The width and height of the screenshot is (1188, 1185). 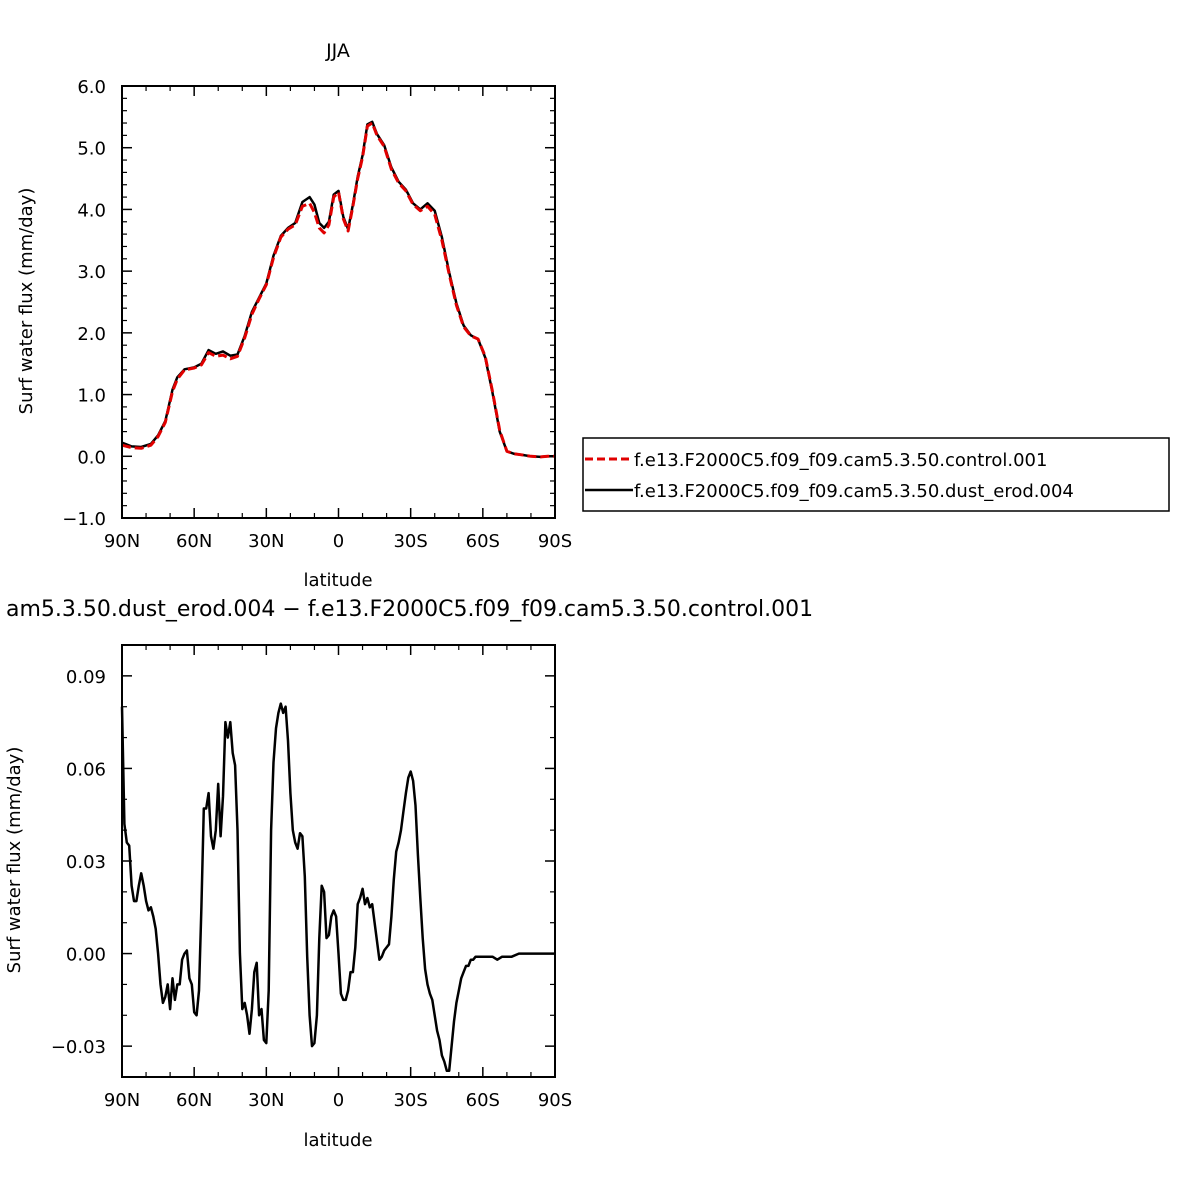 I want to click on top-series-layer, so click(x=338, y=289).